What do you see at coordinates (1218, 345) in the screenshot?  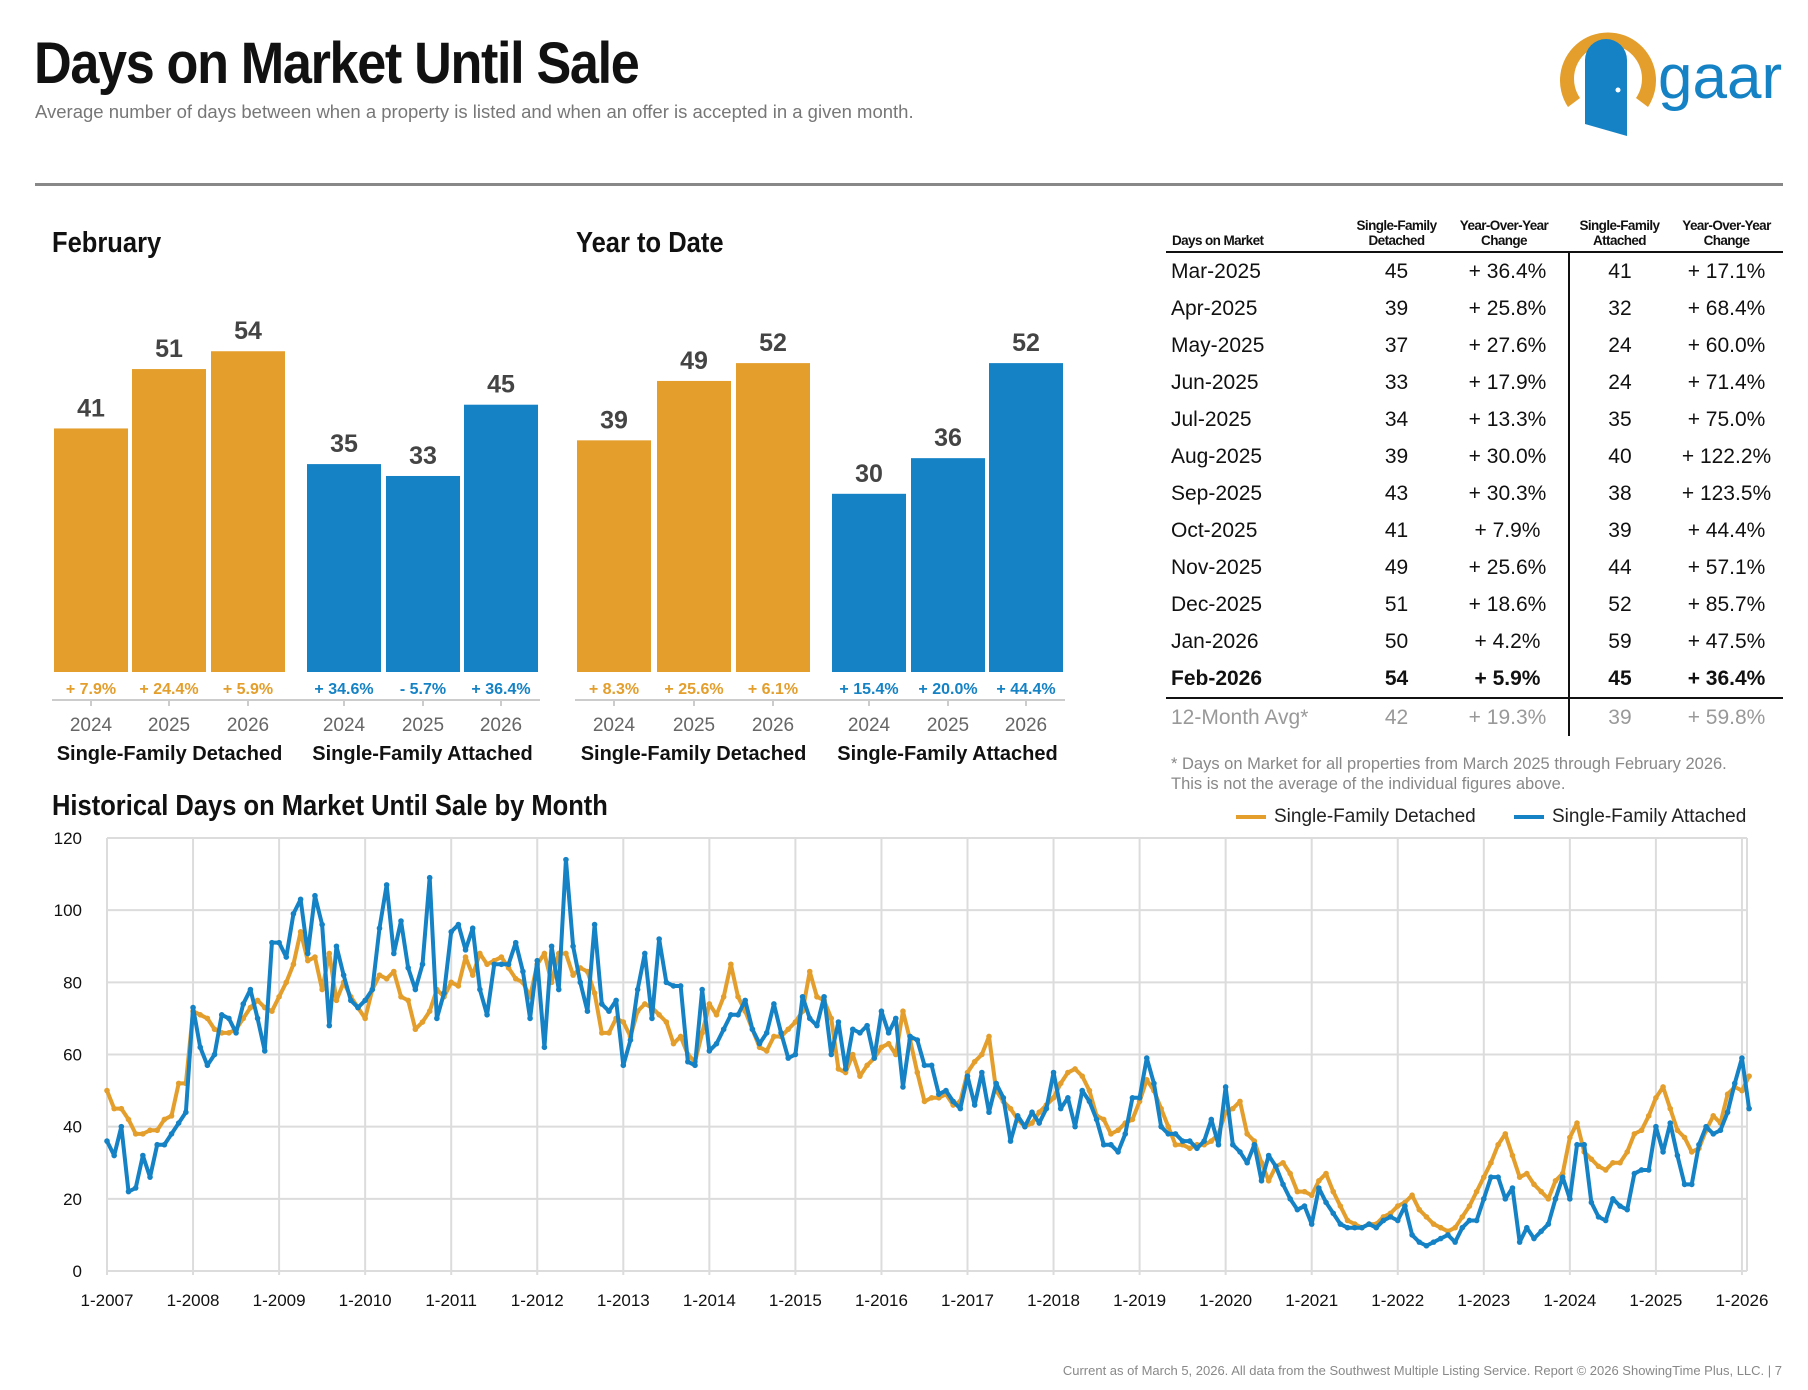 I see `table-cell: May-2025` at bounding box center [1218, 345].